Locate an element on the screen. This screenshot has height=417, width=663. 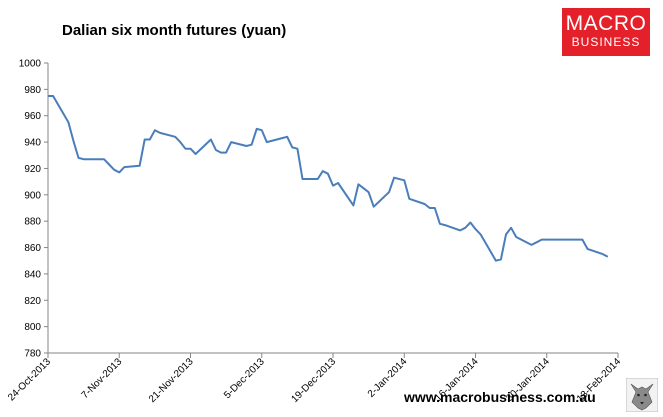
macrobusiness-logo: MACRO BUSINESS is located at coordinates (606, 32).